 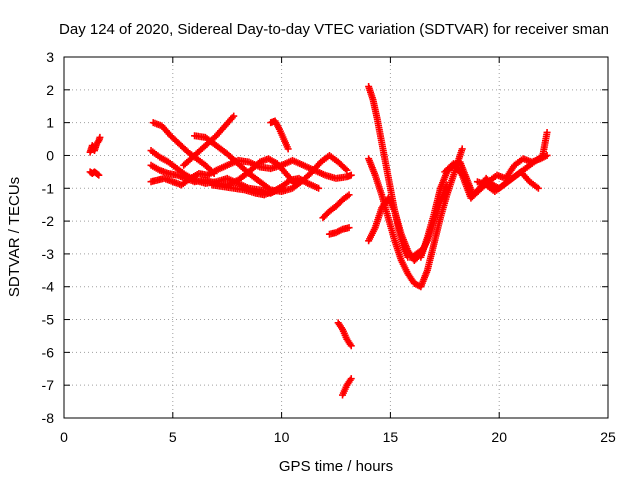 What do you see at coordinates (50, 123) in the screenshot?
I see `y-tick-label: 1` at bounding box center [50, 123].